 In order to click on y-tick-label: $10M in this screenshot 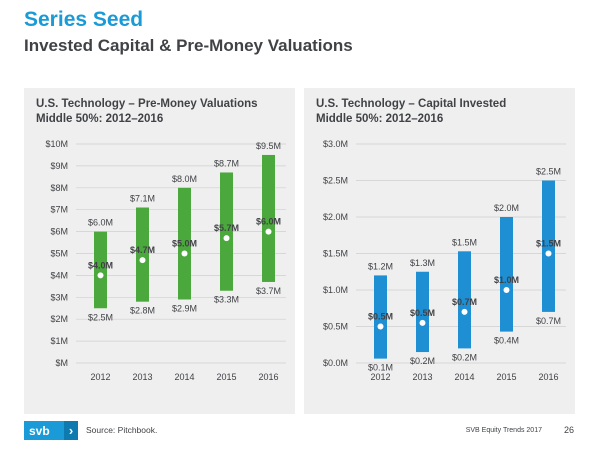, I will do `click(56, 144)`.